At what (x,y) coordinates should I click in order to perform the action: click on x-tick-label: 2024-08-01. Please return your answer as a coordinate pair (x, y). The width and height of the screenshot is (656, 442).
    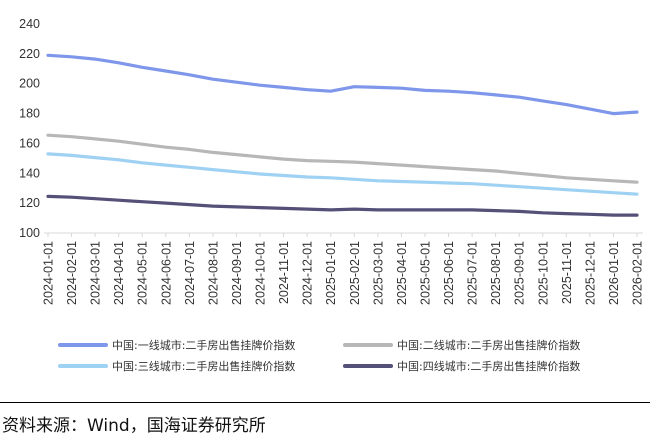
    Looking at the image, I should click on (213, 273).